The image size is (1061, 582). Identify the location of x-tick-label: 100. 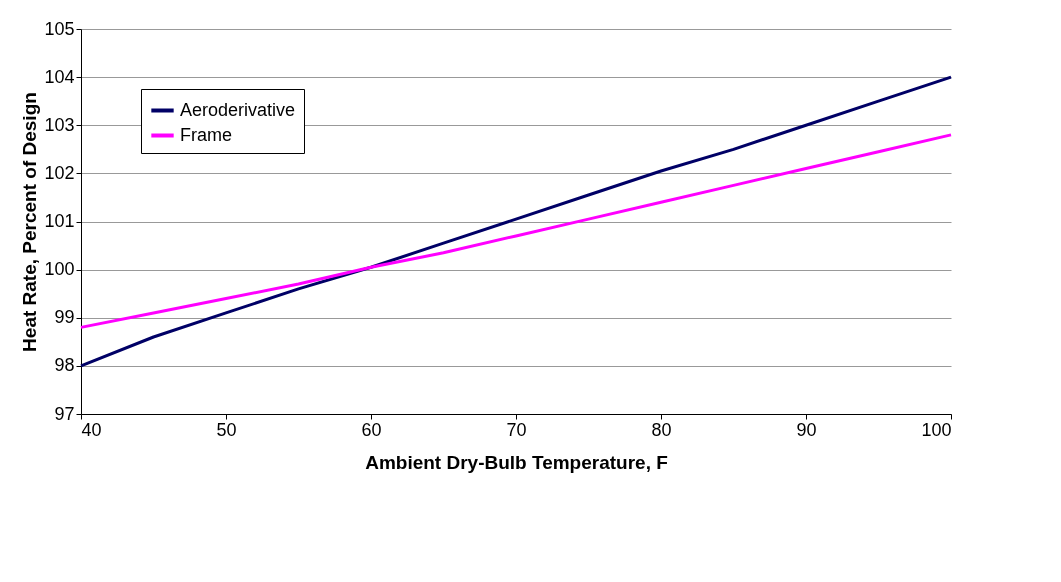
(936, 429).